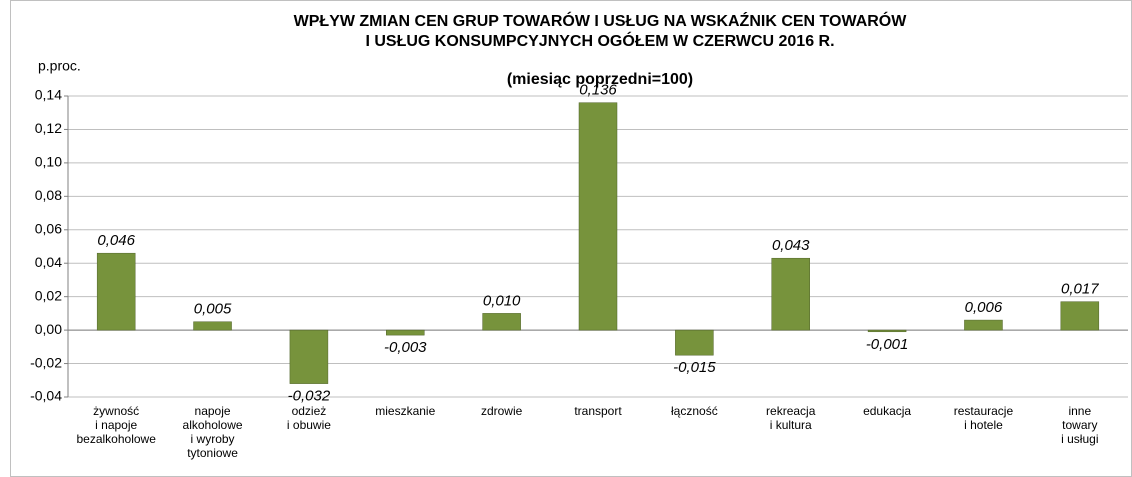 This screenshot has height=477, width=1132. I want to click on chart-subtitle: (miesiąc poprzedni=100), so click(600, 79).